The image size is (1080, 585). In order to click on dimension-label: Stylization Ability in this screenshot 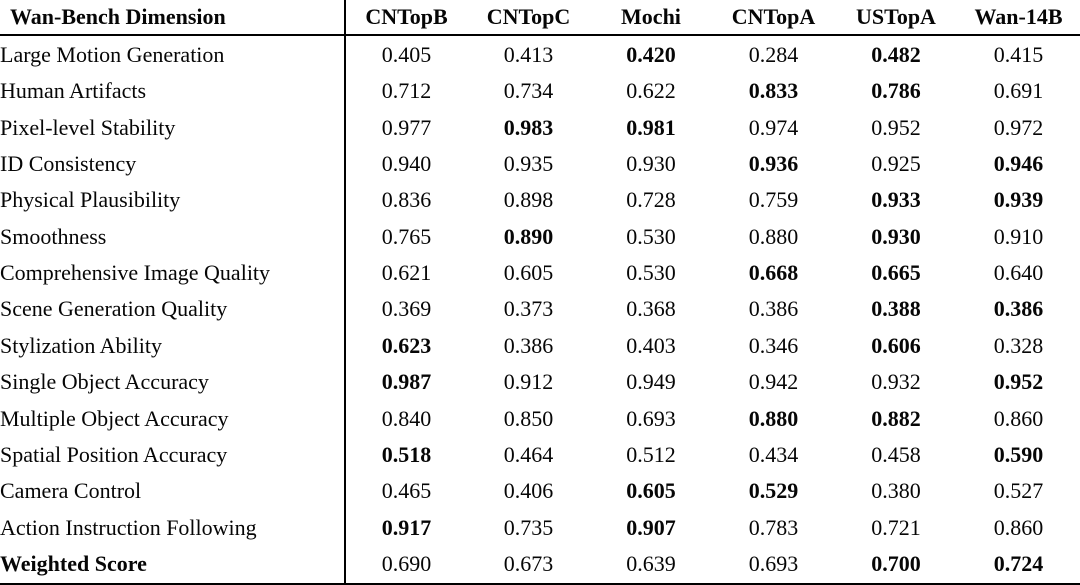, I will do `click(81, 345)`.